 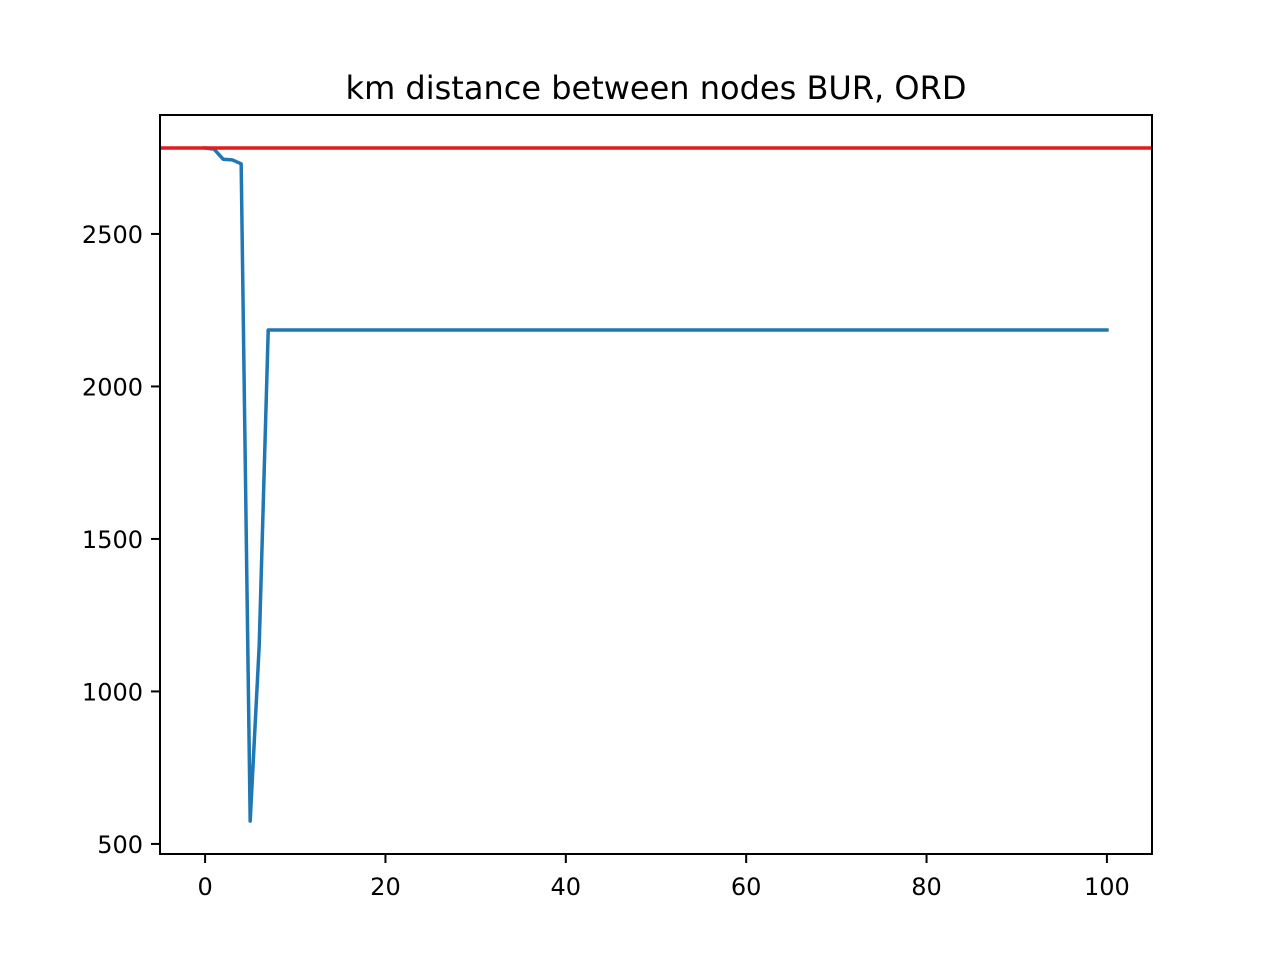 I want to click on x-tick-label: 0, so click(x=204, y=887).